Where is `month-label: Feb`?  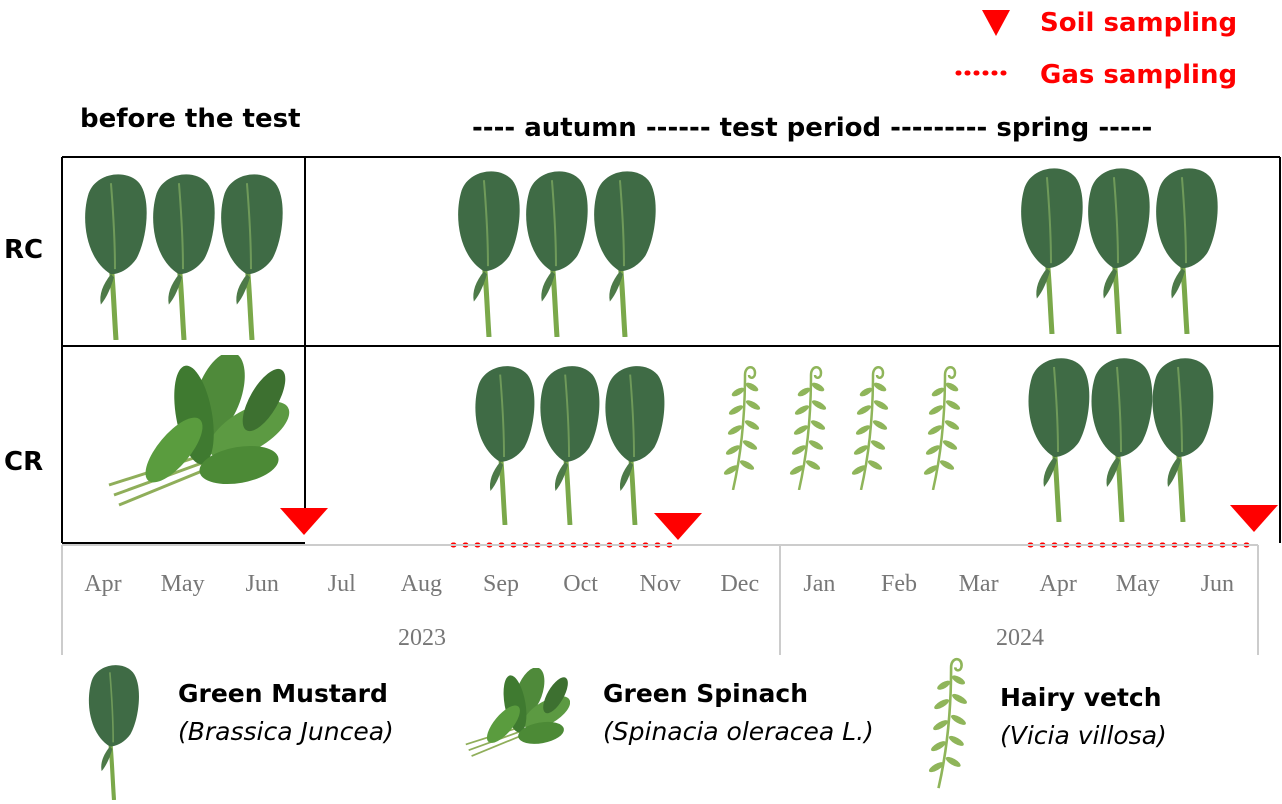 month-label: Feb is located at coordinates (899, 584).